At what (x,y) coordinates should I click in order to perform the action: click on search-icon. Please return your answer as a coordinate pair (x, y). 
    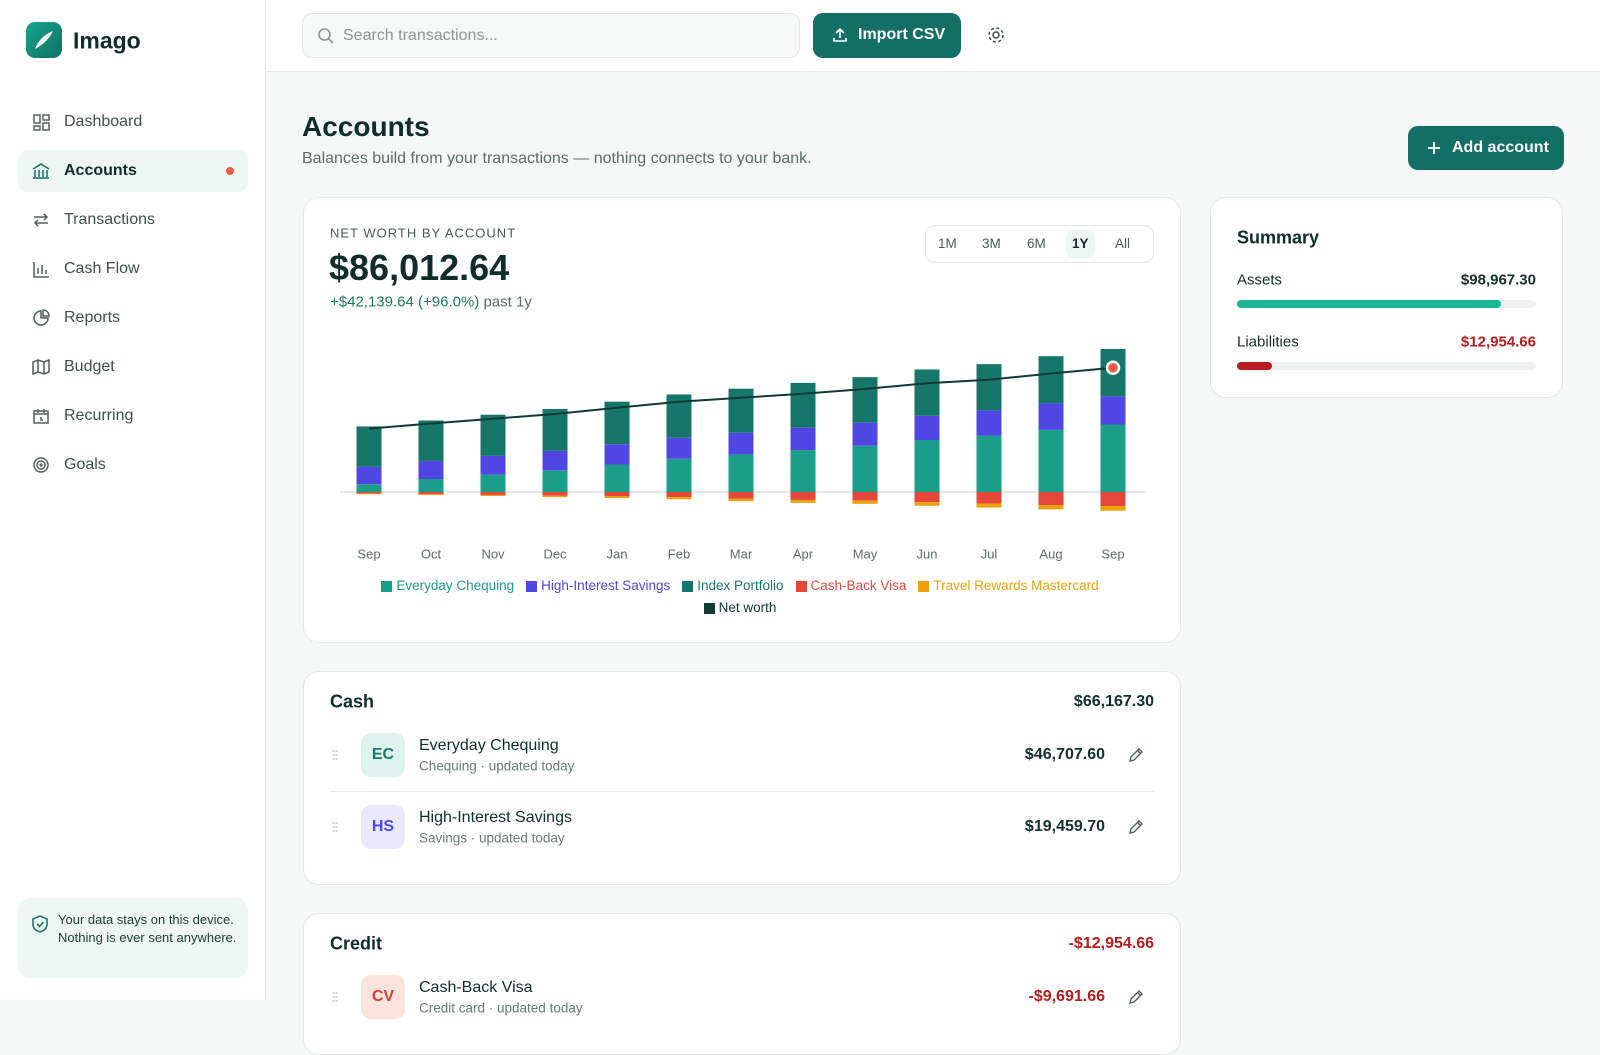
    Looking at the image, I should click on (326, 36).